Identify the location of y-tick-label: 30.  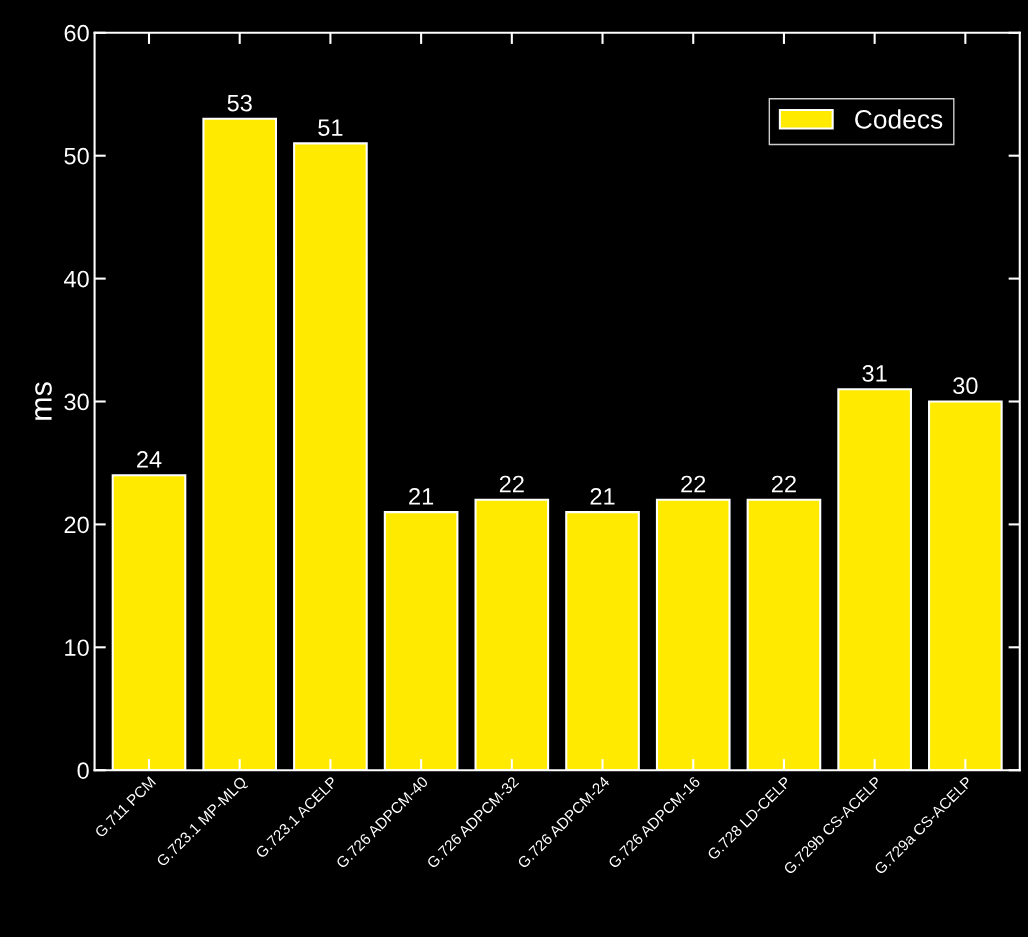
(76, 402).